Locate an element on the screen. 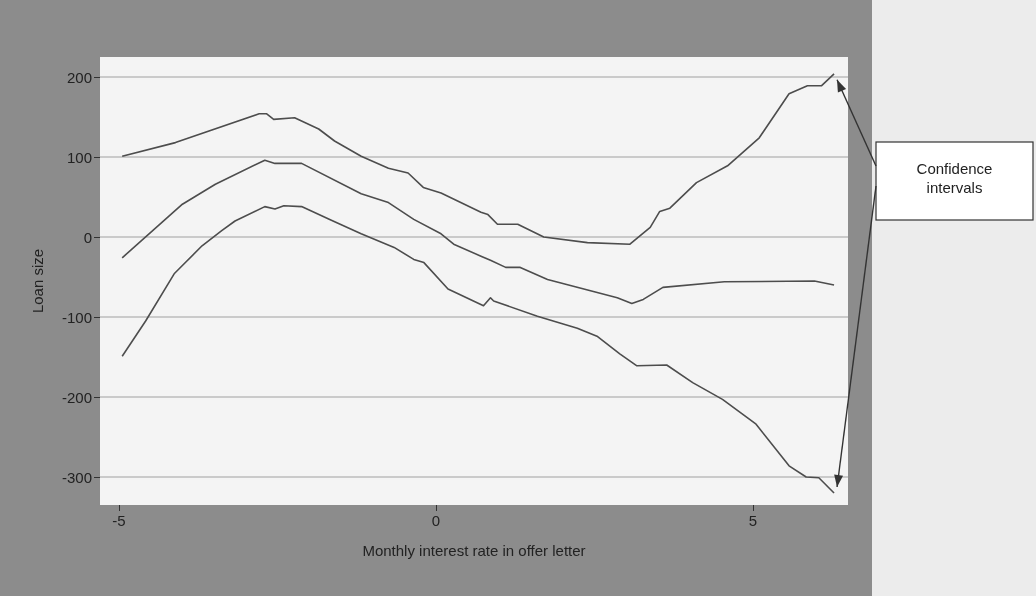  y-tick-label: 0 is located at coordinates (87, 237).